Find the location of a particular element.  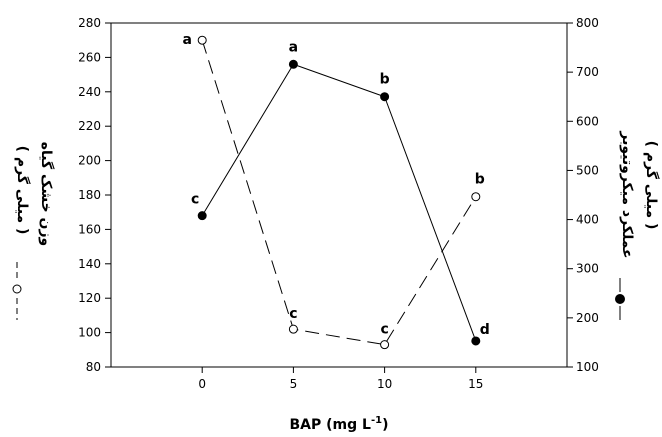

x-tick-label: 5 is located at coordinates (294, 384).